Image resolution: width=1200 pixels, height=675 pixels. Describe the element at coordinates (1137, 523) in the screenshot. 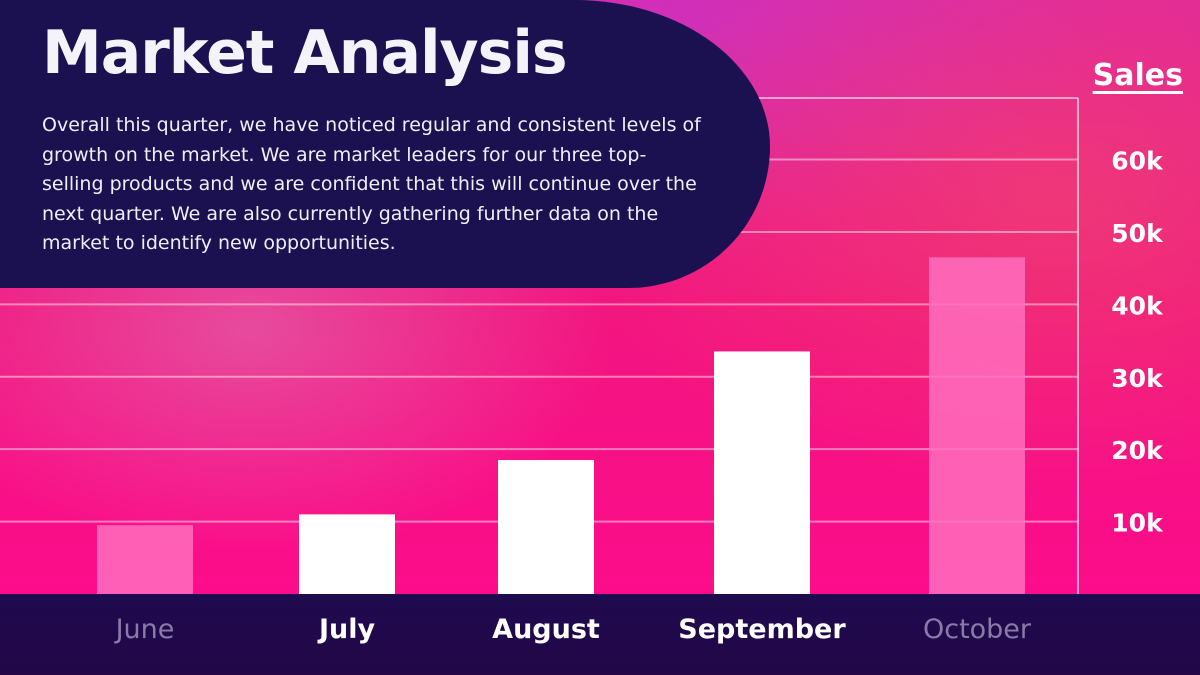

I see `y-tick-label: 10k` at that location.